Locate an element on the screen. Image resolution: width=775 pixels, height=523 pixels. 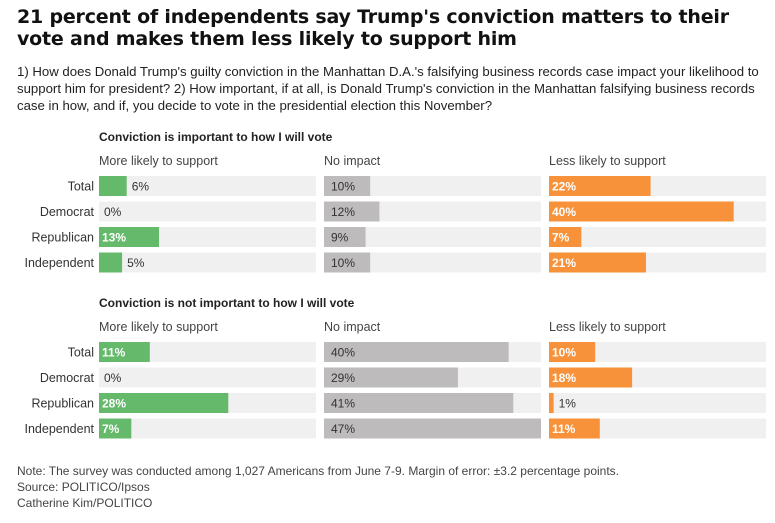
data-label: 9% is located at coordinates (340, 238).